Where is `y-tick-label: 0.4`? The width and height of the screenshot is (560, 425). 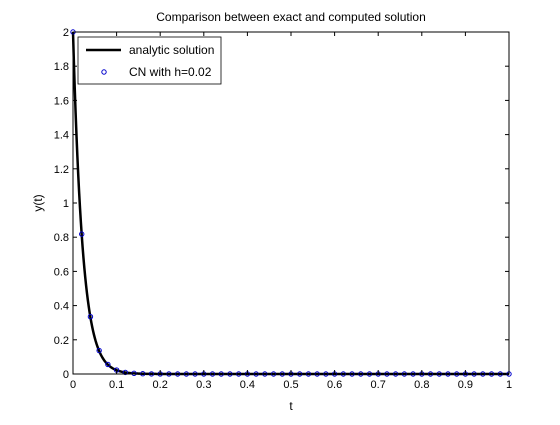
y-tick-label: 0.4 is located at coordinates (61, 307).